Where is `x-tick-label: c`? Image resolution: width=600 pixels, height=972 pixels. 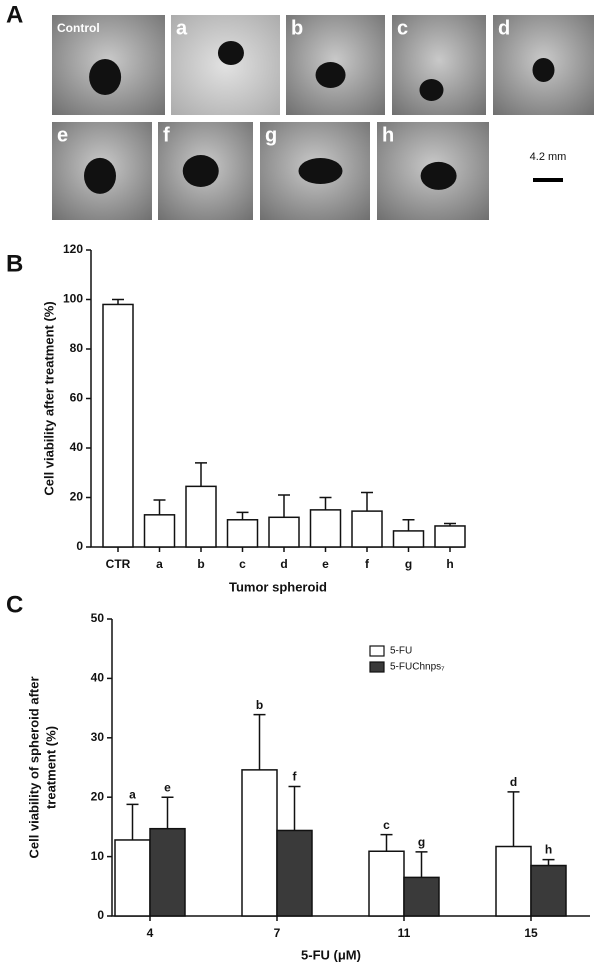 x-tick-label: c is located at coordinates (242, 564).